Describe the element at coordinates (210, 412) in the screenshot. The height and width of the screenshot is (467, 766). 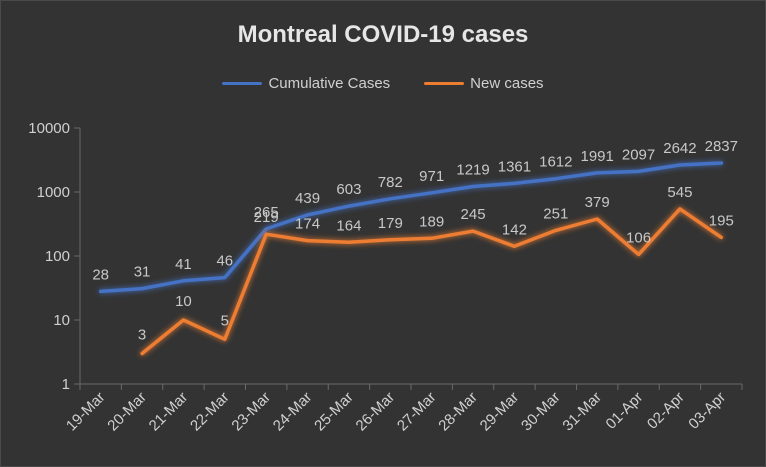
I see `x-tick-label: 22-Mar` at that location.